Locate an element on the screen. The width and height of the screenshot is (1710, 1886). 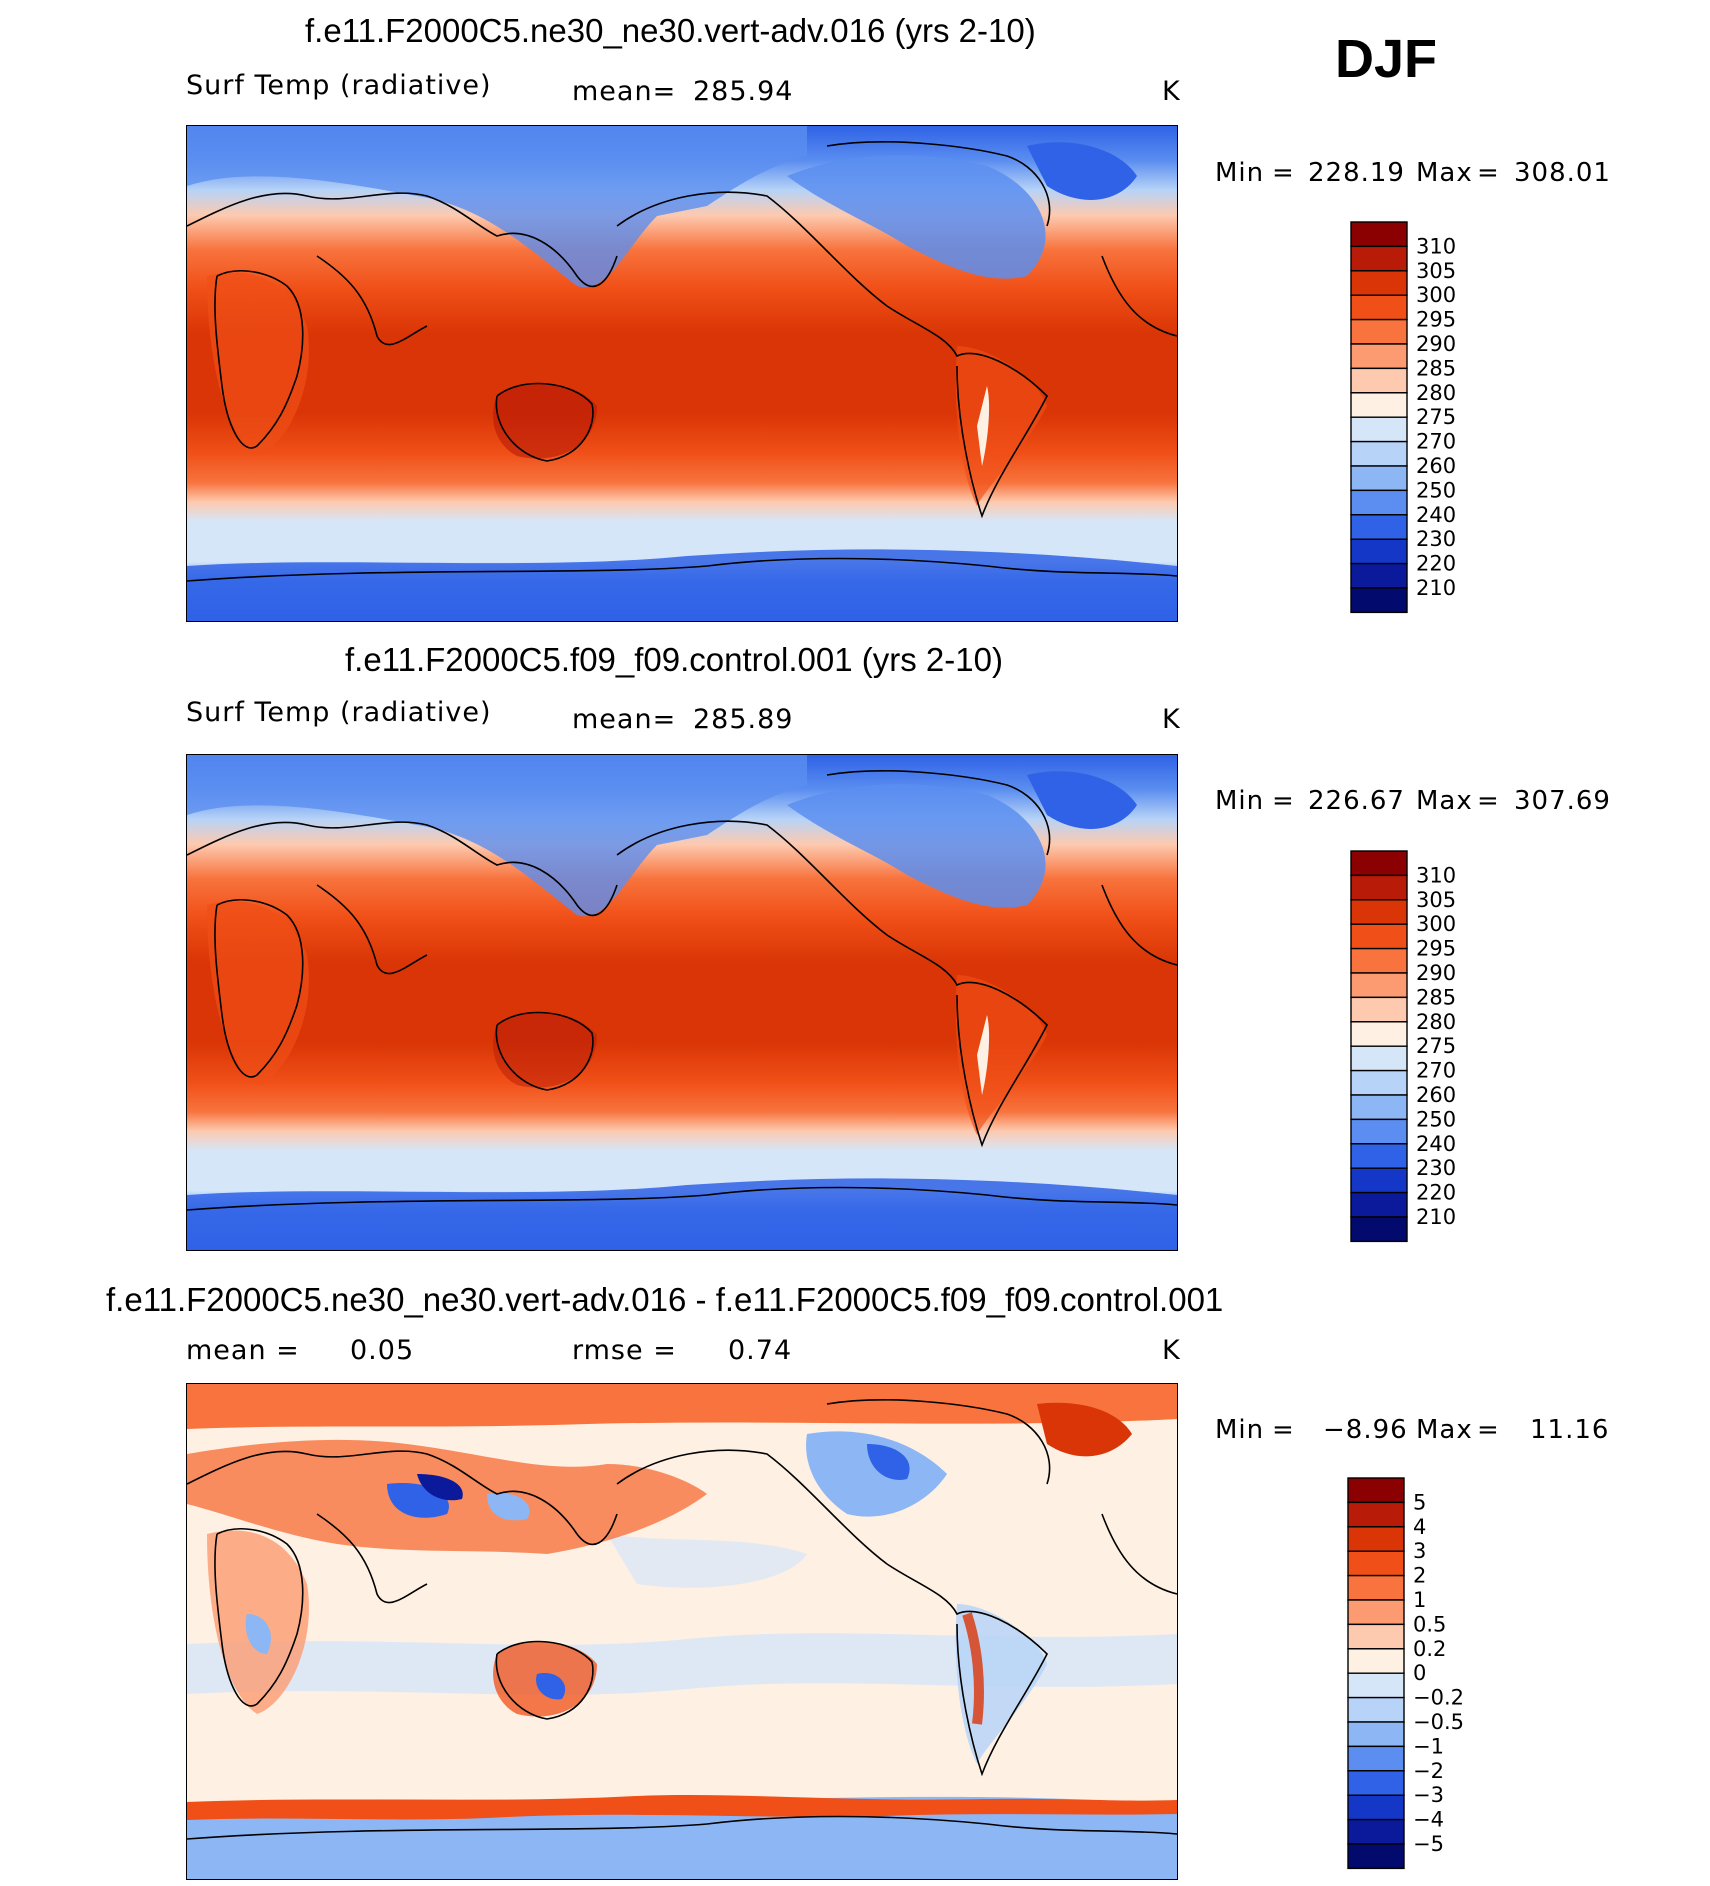
panel2-legend-label-7: 275 is located at coordinates (1436, 1046).